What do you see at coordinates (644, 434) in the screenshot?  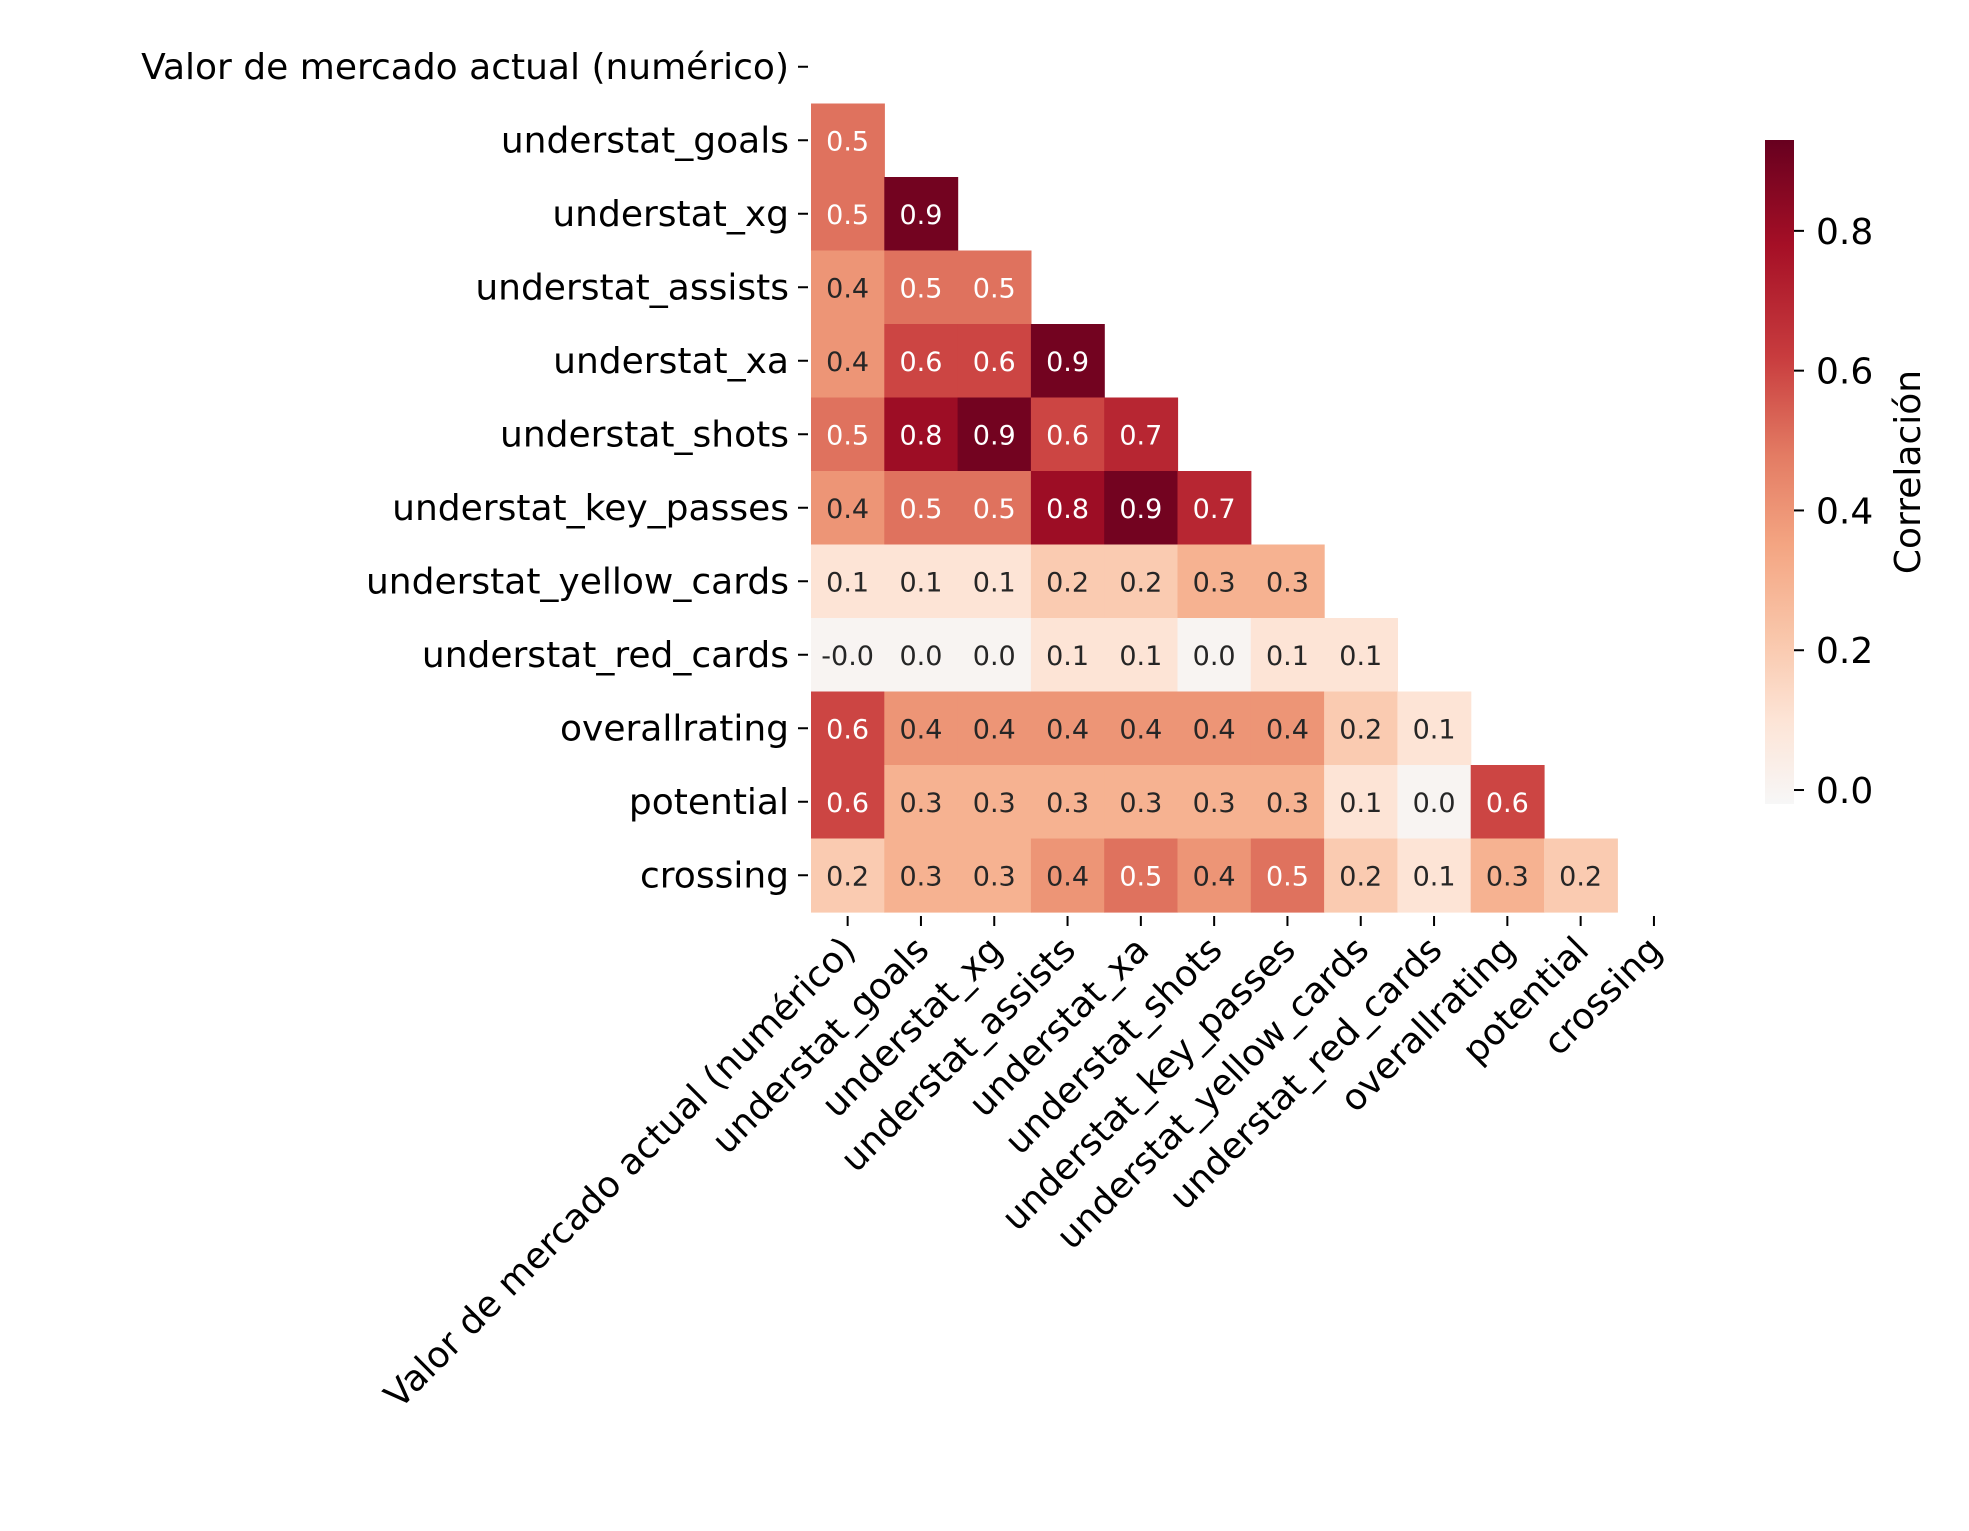 I see `y-tick-label: understat_shots` at bounding box center [644, 434].